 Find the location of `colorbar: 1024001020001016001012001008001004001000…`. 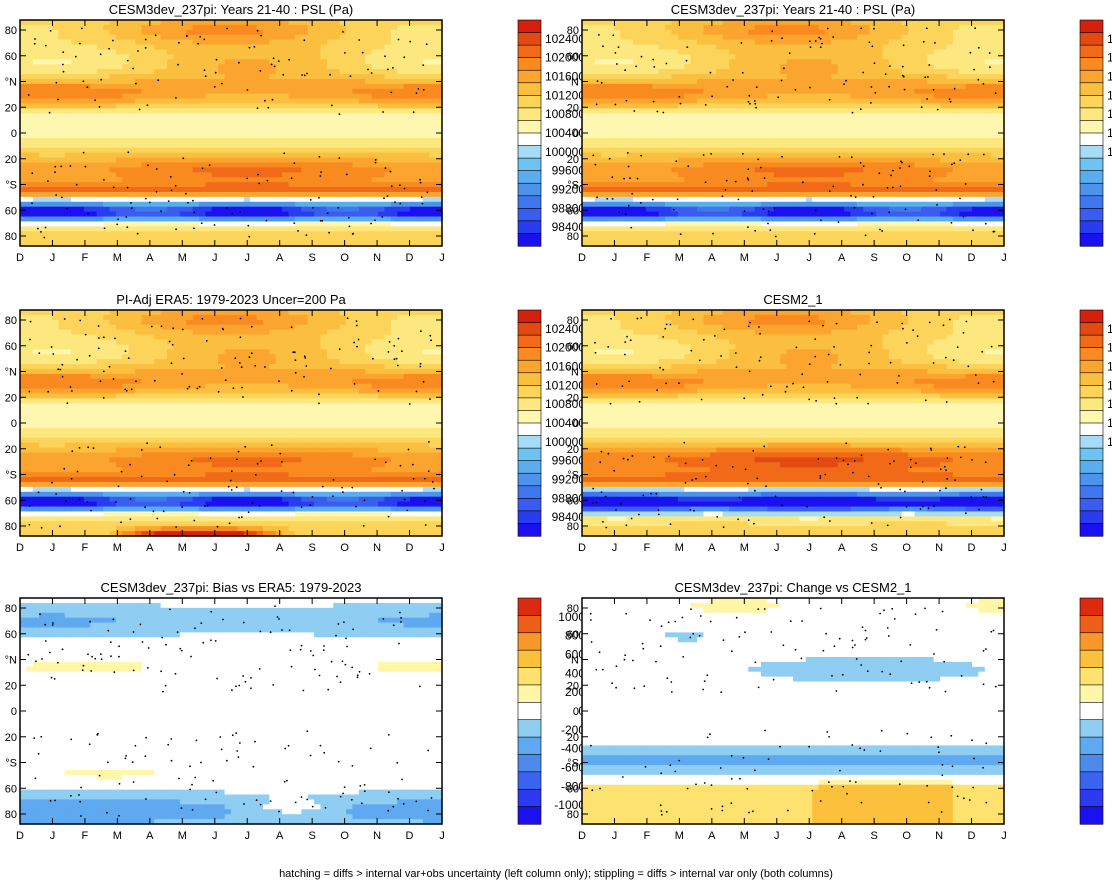

colorbar: 1024001020001016001012001008001004001000… is located at coordinates (1096, 133).